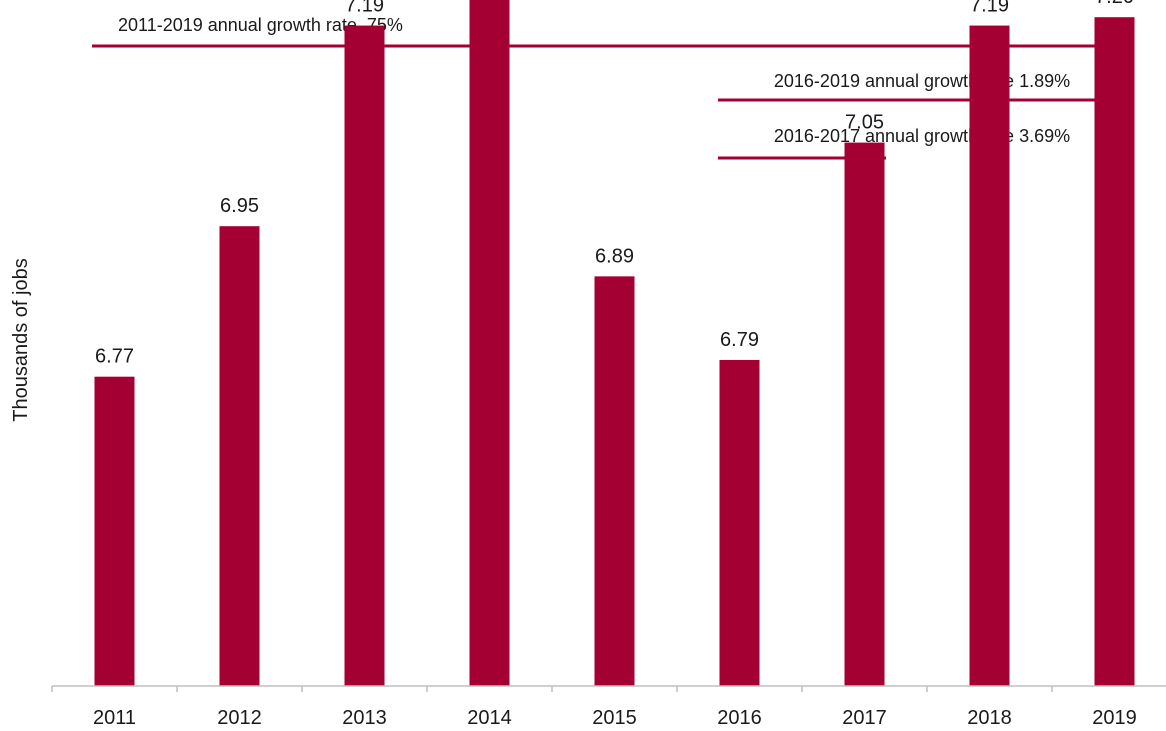  What do you see at coordinates (364, 8) in the screenshot?
I see `data-label-2013: 7.19` at bounding box center [364, 8].